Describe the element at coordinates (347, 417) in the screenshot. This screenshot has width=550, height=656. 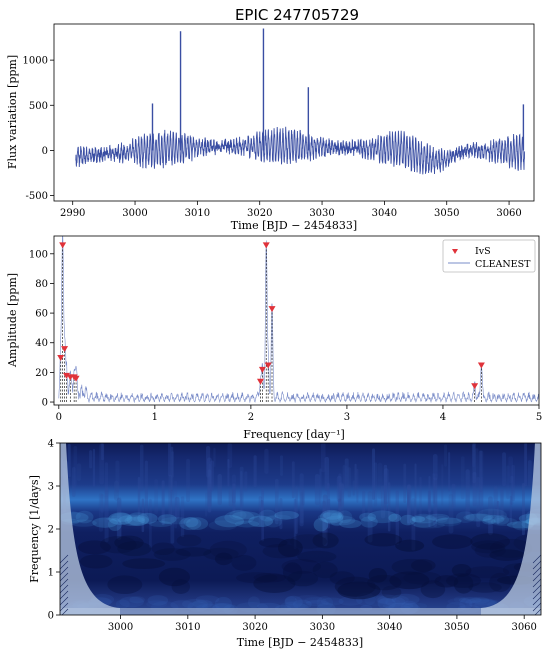
I see `x-tick-label: 3` at that location.